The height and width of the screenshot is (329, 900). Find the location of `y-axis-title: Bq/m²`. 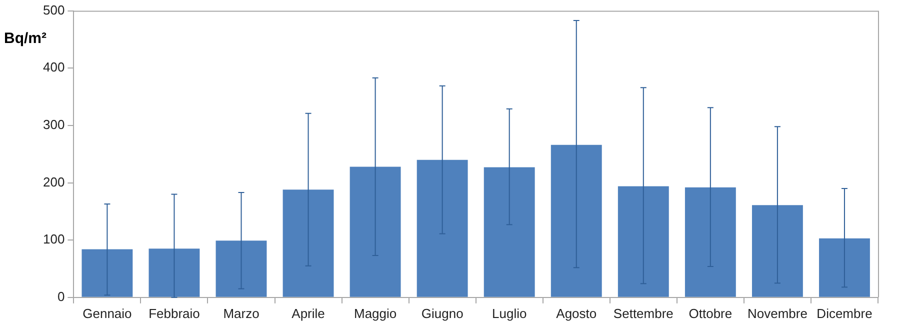

y-axis-title: Bq/m² is located at coordinates (25, 38).